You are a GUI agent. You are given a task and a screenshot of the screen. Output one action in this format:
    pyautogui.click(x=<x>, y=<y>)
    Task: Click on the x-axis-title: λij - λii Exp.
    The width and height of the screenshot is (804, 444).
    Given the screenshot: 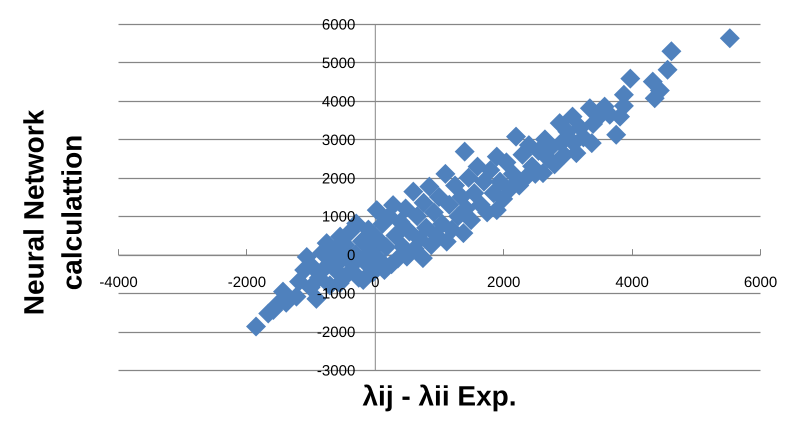 What is the action you would take?
    pyautogui.click(x=439, y=396)
    